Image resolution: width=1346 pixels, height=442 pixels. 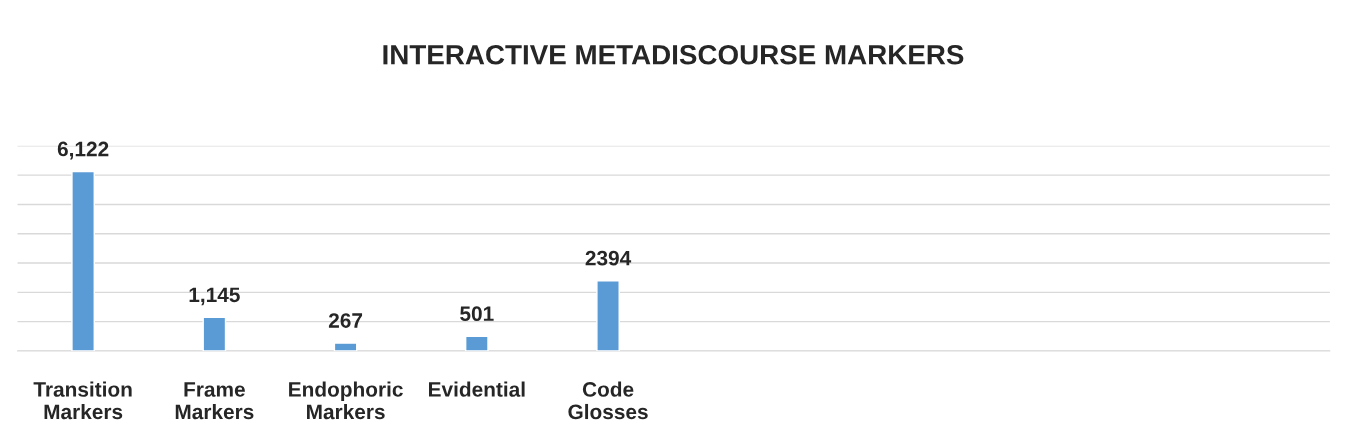 I want to click on chart-title: INTERACTIVE METADISCOURSE MARKERS, so click(x=673, y=54).